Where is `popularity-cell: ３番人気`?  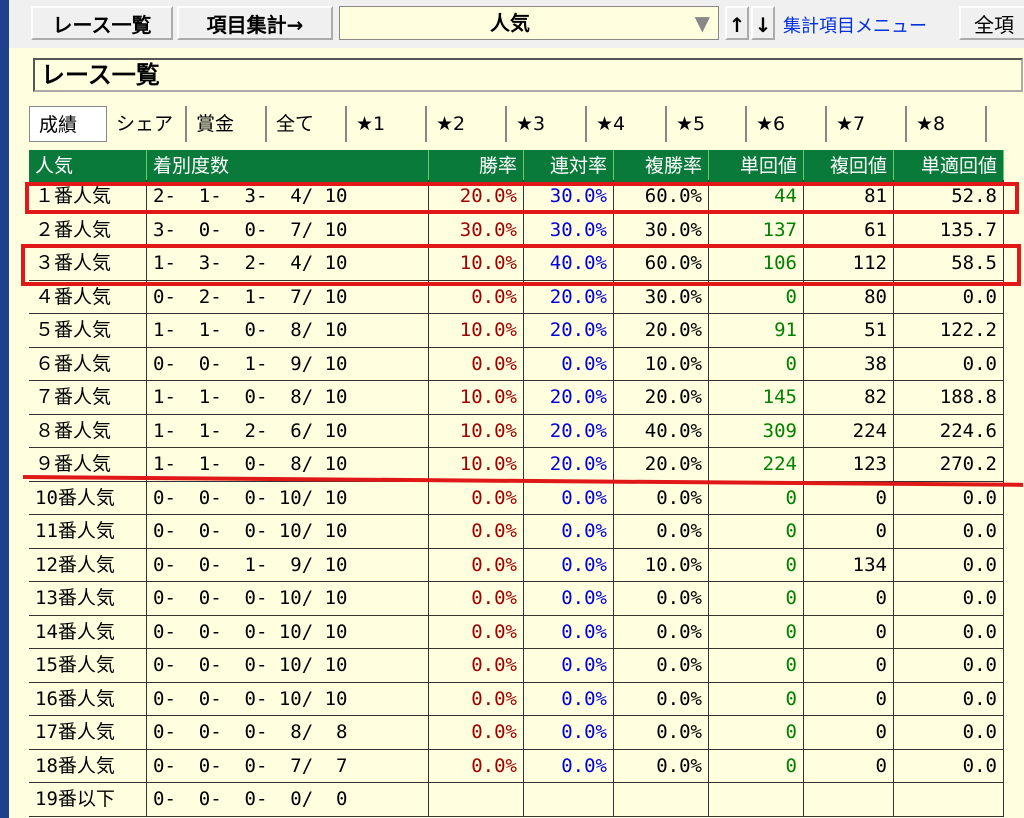 popularity-cell: ３番人気 is located at coordinates (88, 264).